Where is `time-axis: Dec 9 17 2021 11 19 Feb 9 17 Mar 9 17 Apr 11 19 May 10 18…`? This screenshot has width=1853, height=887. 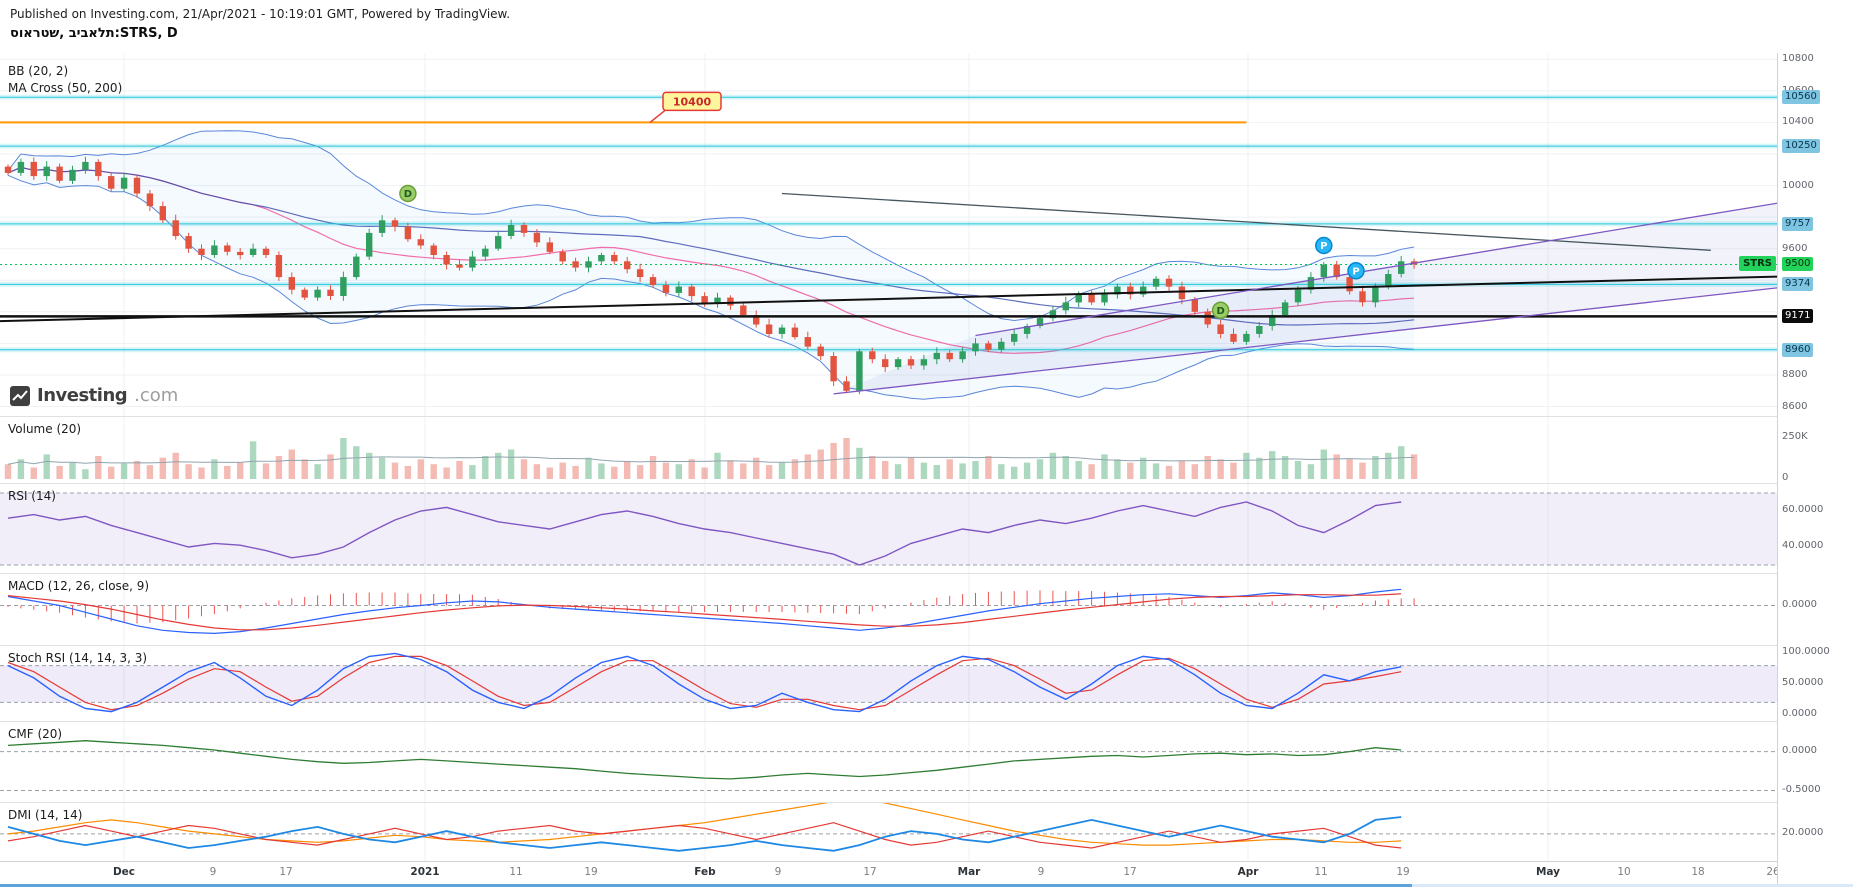
time-axis: Dec 9 17 2021 11 19 Feb 9 17 Mar 9 17 Apr 11 19 May 10 18… is located at coordinates (890, 872).